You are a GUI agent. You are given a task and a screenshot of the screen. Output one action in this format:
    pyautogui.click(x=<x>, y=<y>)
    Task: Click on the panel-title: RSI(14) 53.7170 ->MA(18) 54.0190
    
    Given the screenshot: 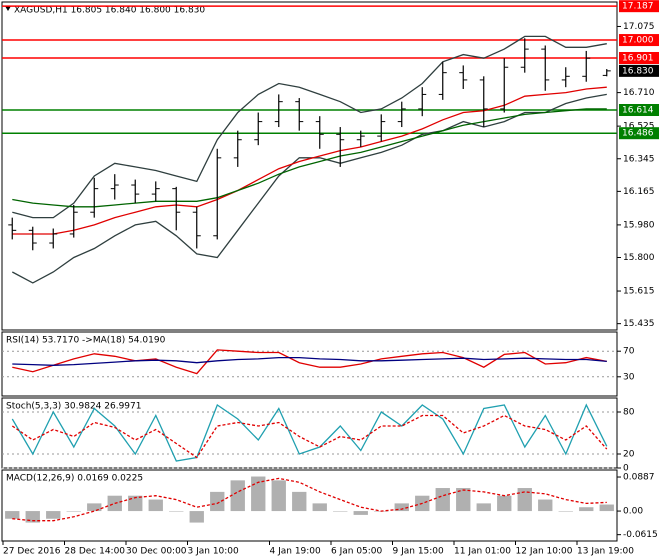 What is the action you would take?
    pyautogui.click(x=86, y=341)
    